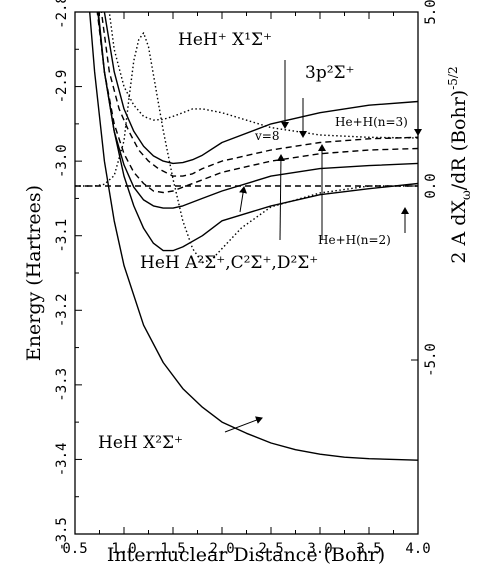  Describe the element at coordinates (62, 87) in the screenshot. I see `y-tick-label: -2.9` at that location.